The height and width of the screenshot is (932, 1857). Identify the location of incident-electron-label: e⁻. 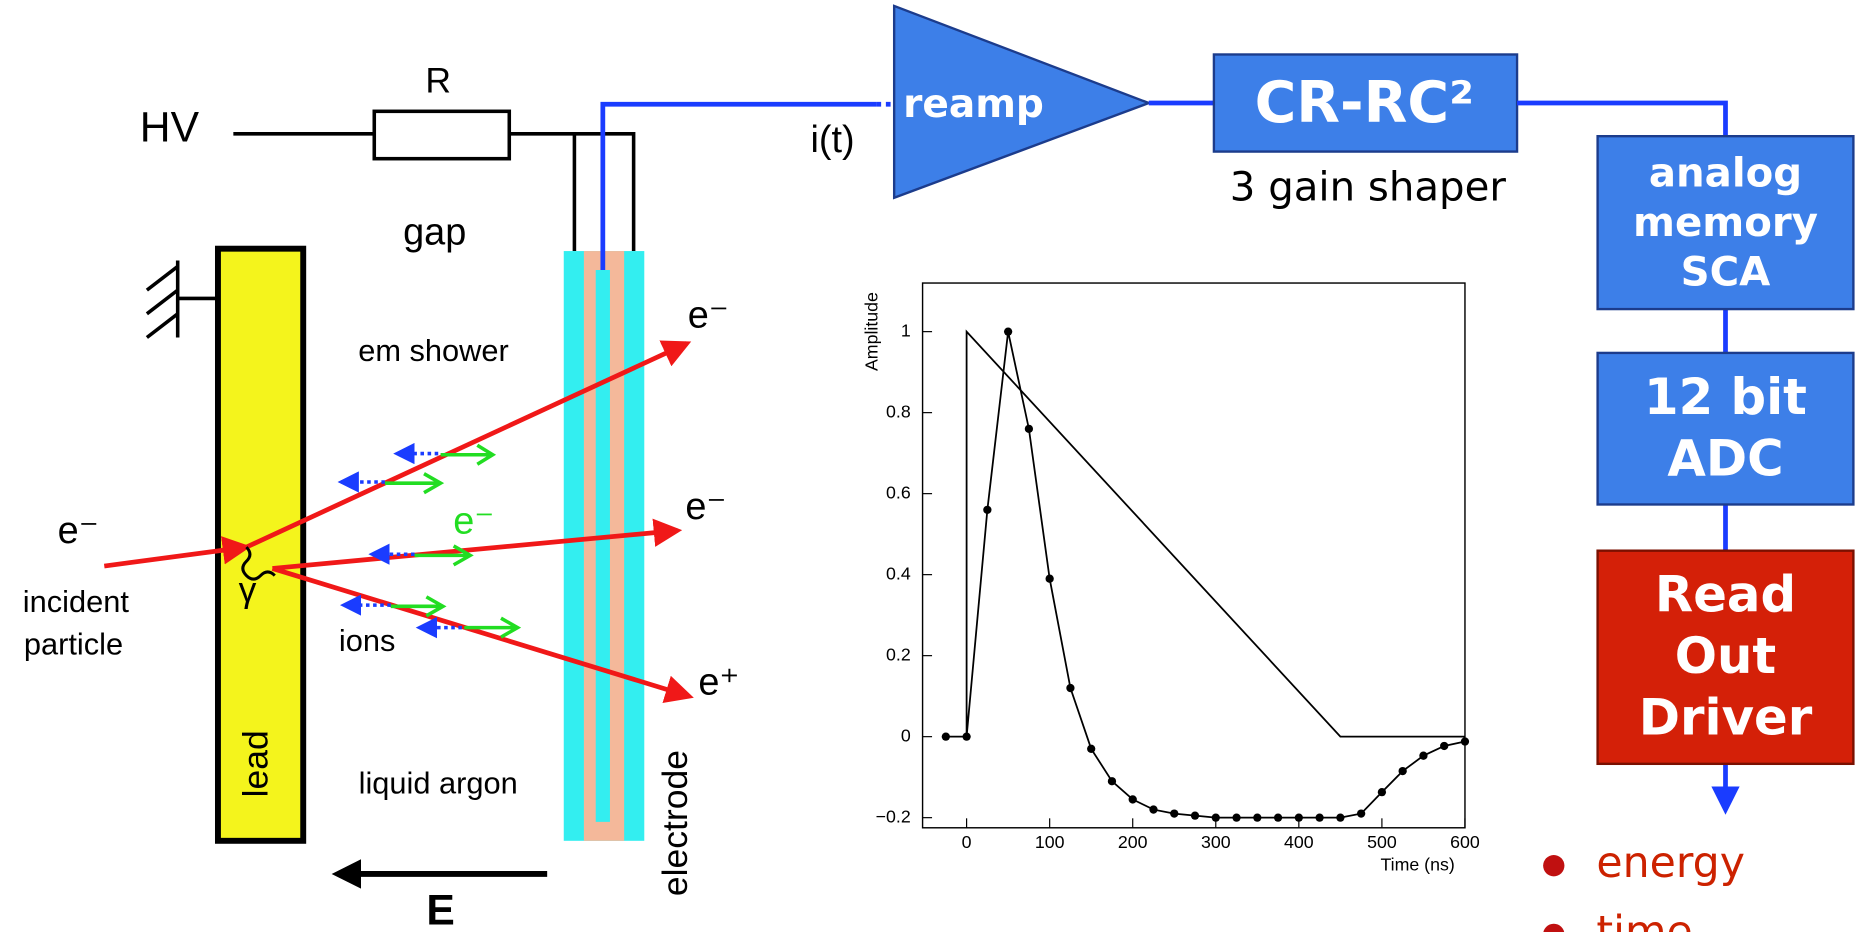
(78, 531).